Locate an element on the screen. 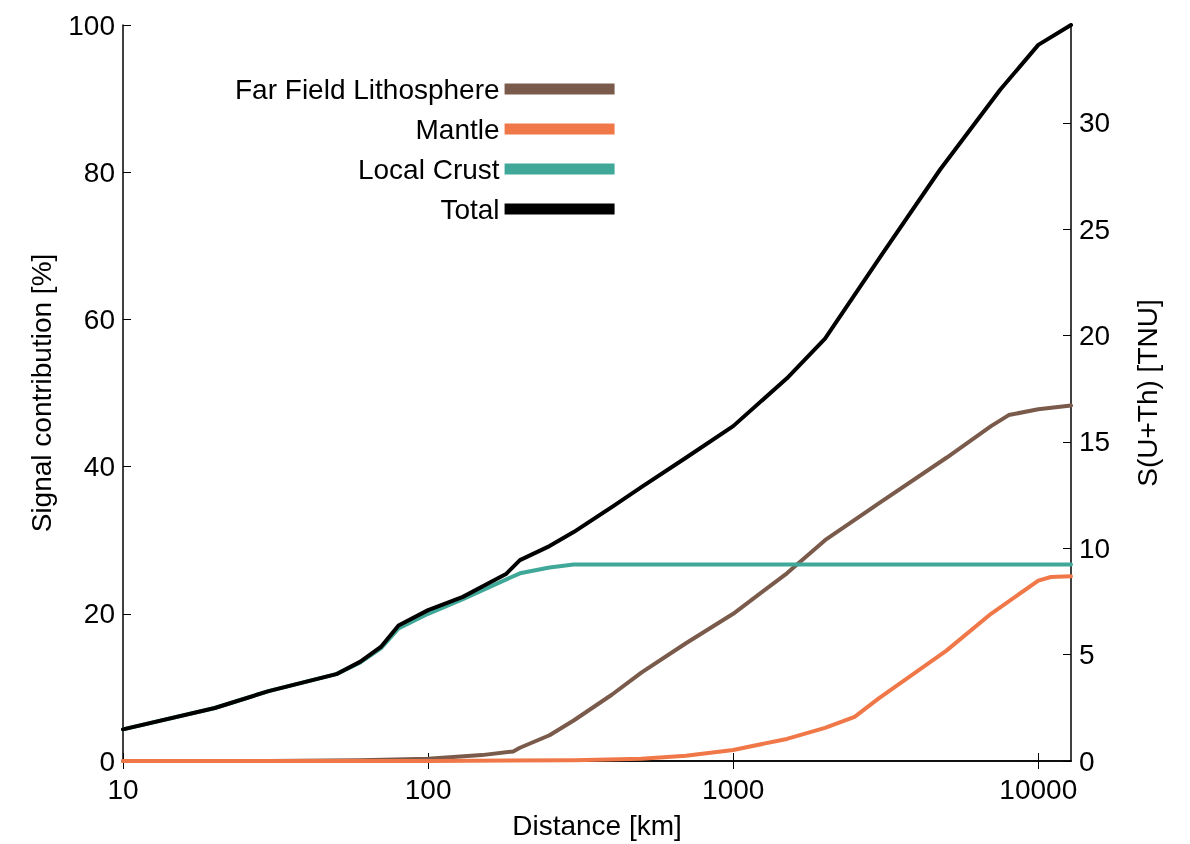 The width and height of the screenshot is (1190, 844). y2-tick-label: 5 is located at coordinates (1087, 655).